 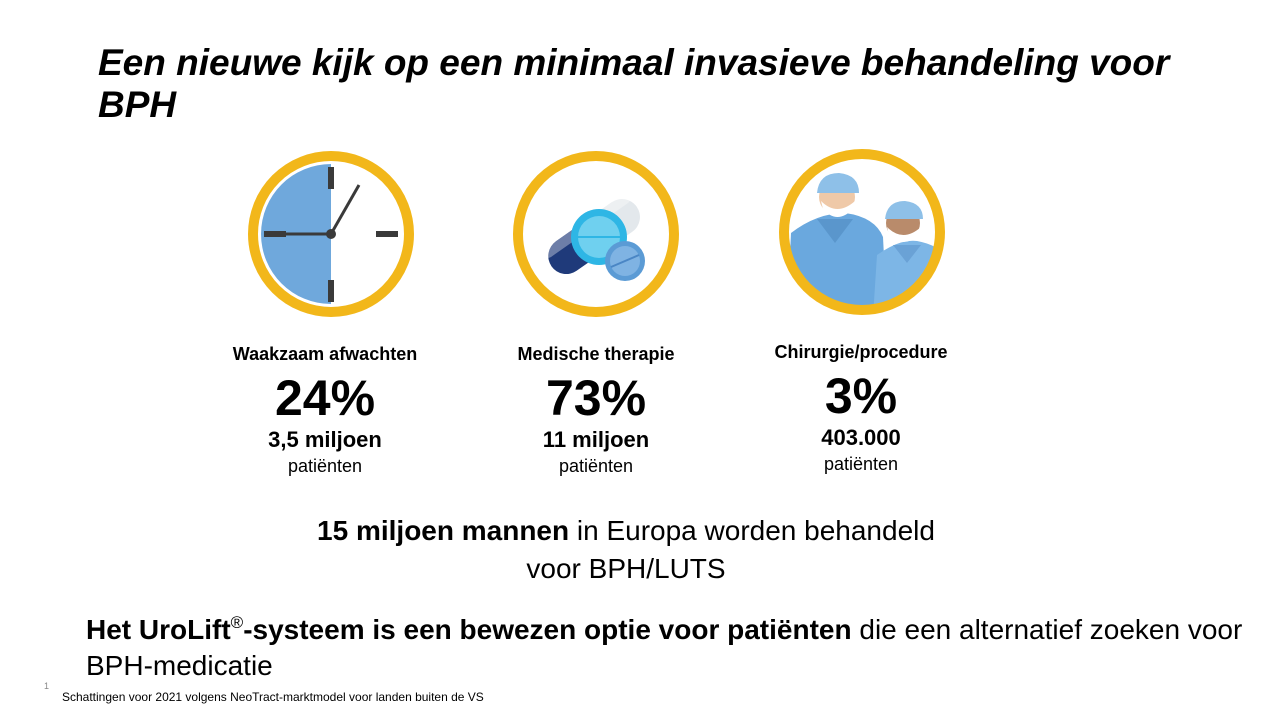 I want to click on summary-rest: in Europa worden behandeld voor BPH/LUTS, so click(x=730, y=549).